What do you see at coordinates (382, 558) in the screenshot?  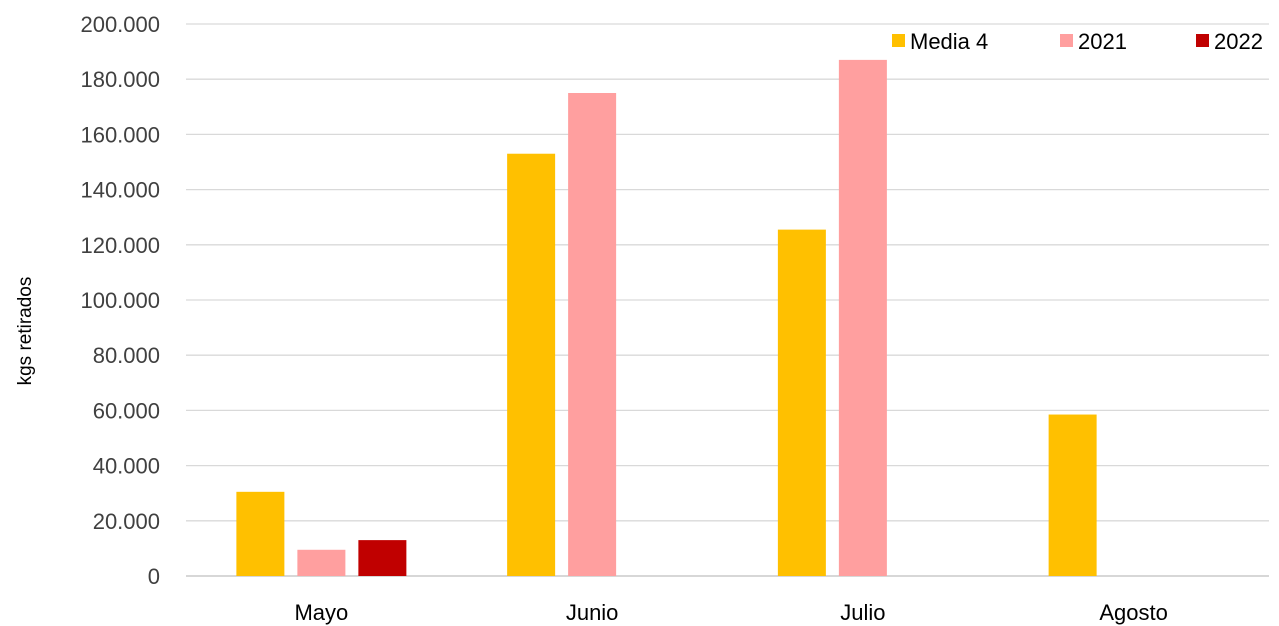 I see `bar-2022-mayo` at bounding box center [382, 558].